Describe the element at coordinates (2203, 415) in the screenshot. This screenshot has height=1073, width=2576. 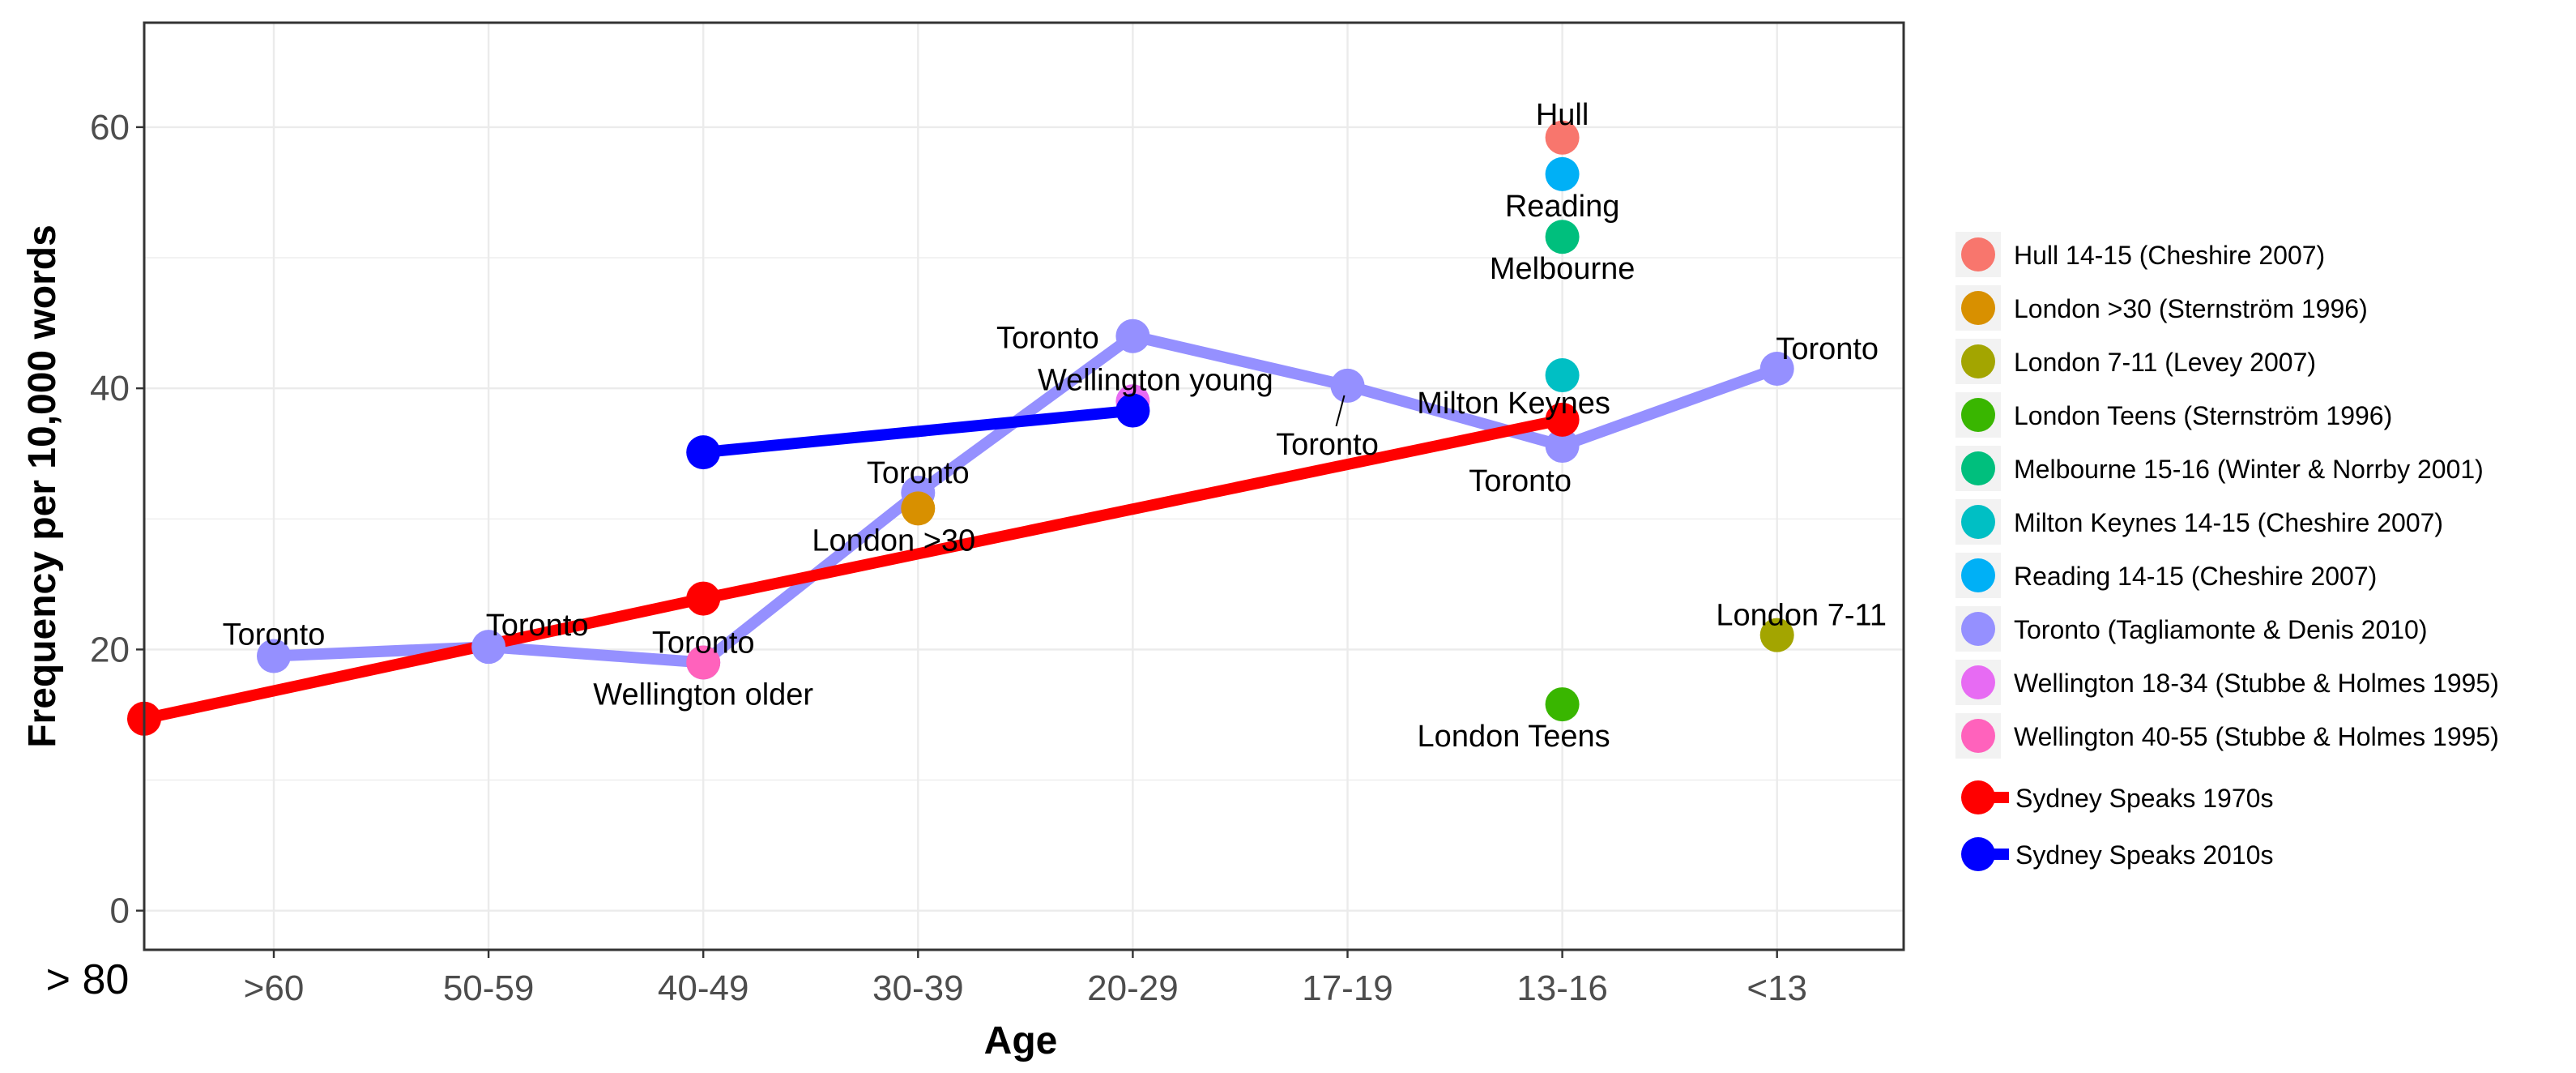
I see `legend-label: London Teens (Sternström 1996)` at that location.